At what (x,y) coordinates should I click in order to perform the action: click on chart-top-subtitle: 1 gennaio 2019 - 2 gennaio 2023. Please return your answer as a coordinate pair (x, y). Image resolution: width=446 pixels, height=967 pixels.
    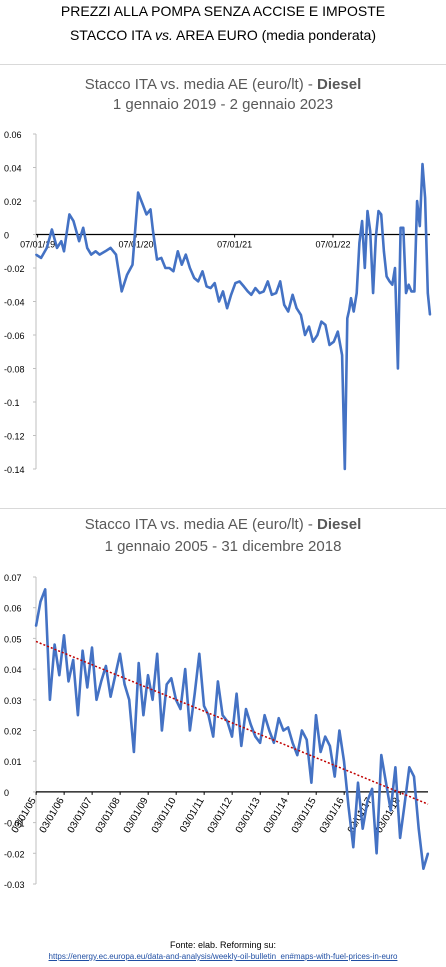
    Looking at the image, I should click on (223, 104).